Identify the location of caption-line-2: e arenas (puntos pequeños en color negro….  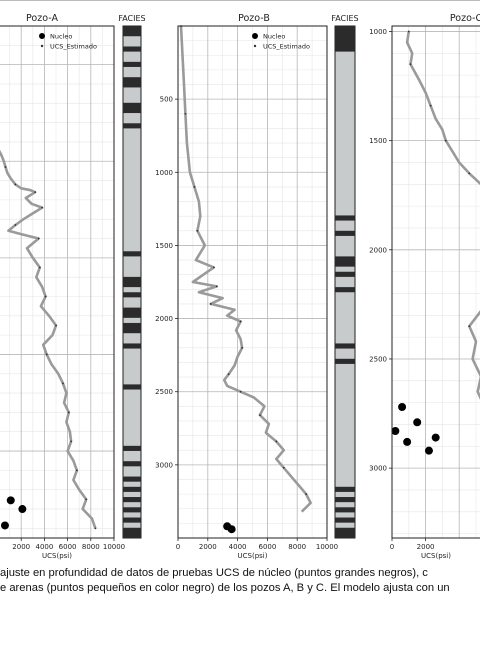
(225, 588).